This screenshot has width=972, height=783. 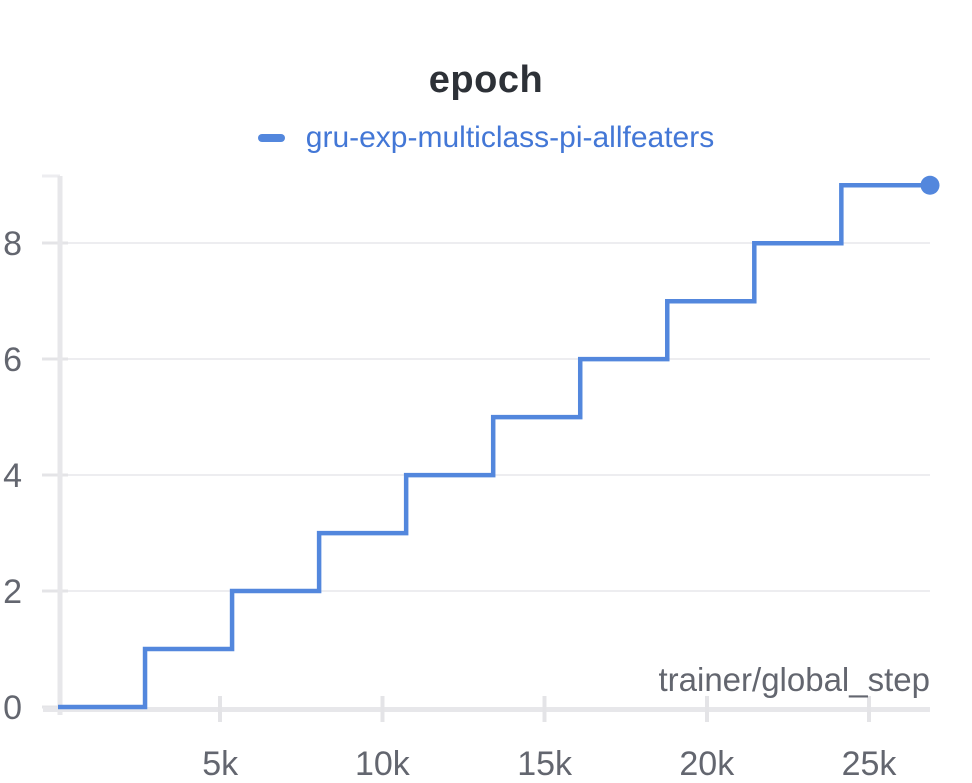 I want to click on y-tick-label-8: 8, so click(x=12, y=244).